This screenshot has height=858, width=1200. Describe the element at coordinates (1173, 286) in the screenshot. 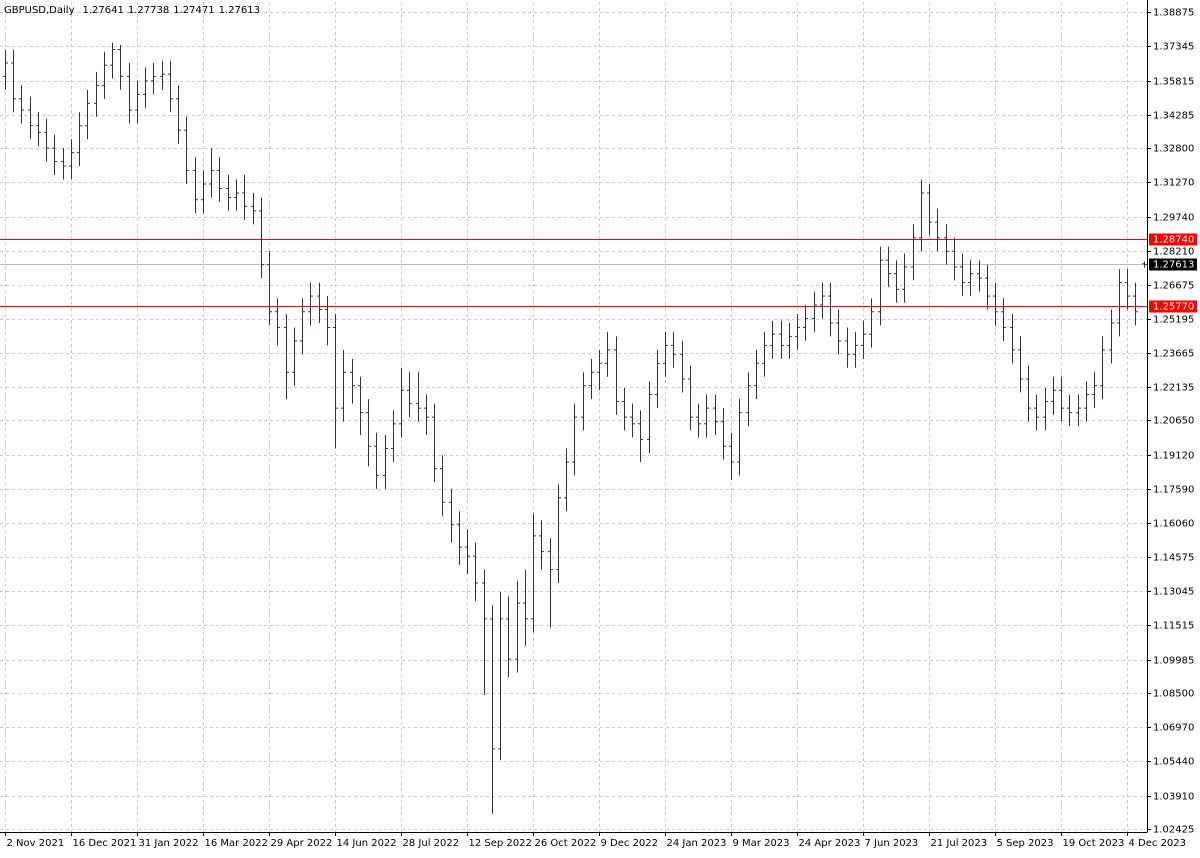

I see `y-tick-label: 1.26675` at that location.